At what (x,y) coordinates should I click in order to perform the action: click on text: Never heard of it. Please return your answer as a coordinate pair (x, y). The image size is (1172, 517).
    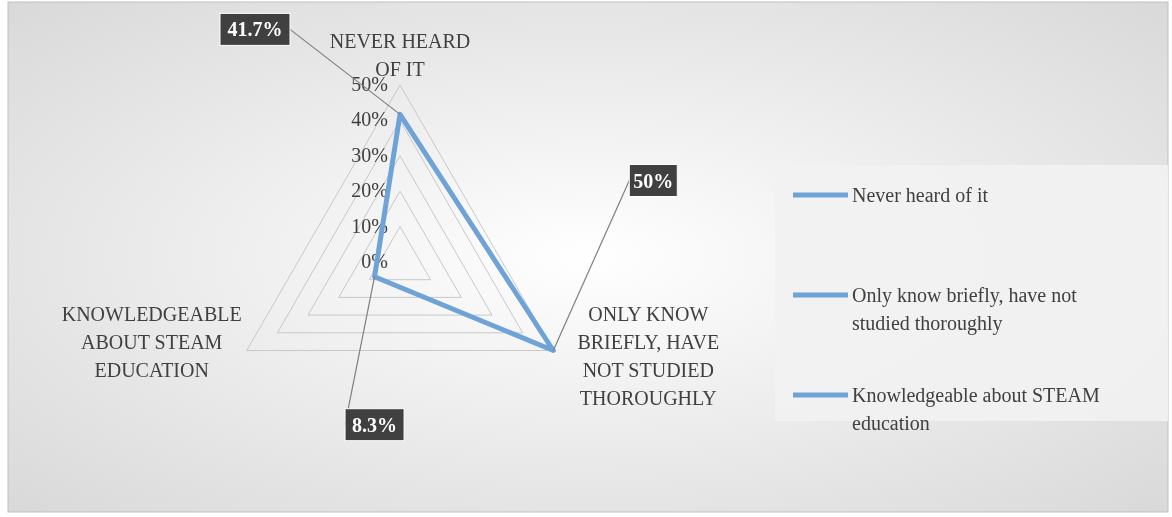
    Looking at the image, I should click on (920, 195).